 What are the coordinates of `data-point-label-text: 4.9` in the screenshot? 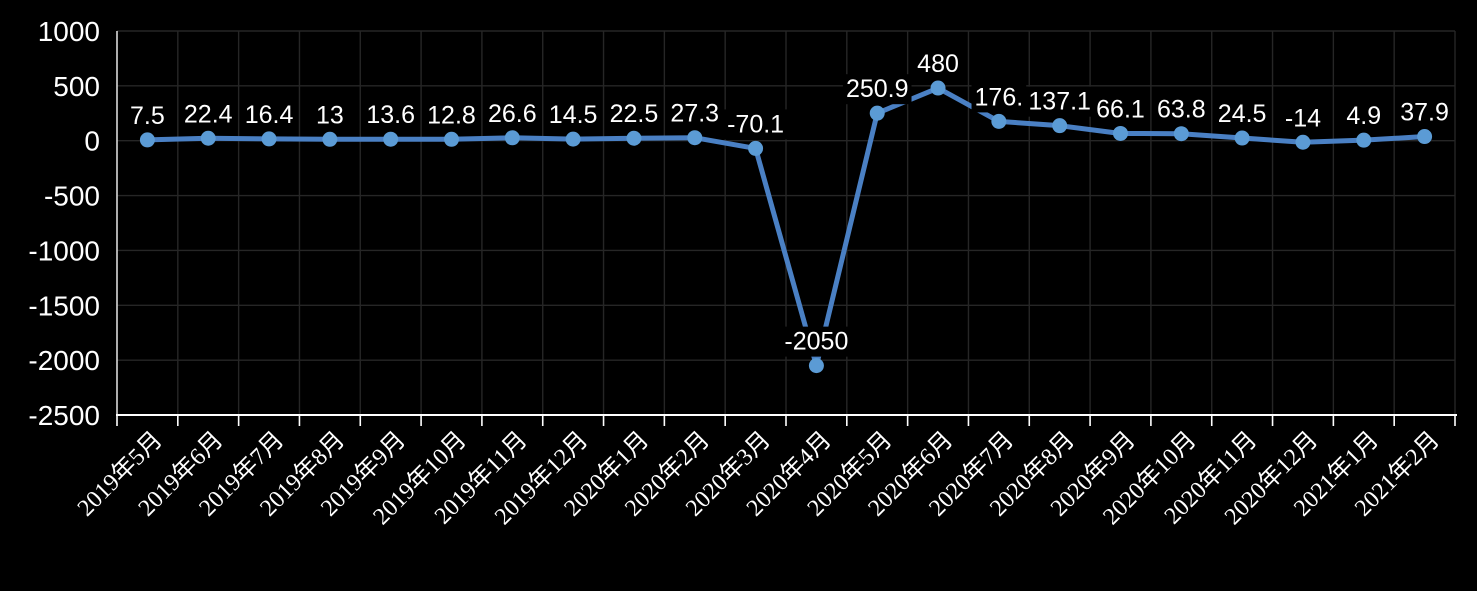 It's located at (1363, 116).